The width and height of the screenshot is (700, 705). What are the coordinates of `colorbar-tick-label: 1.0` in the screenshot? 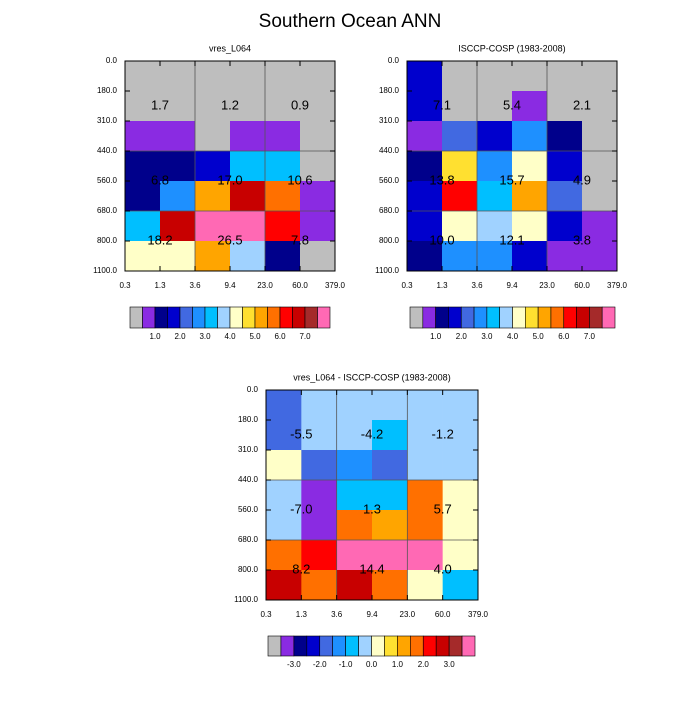 It's located at (398, 664).